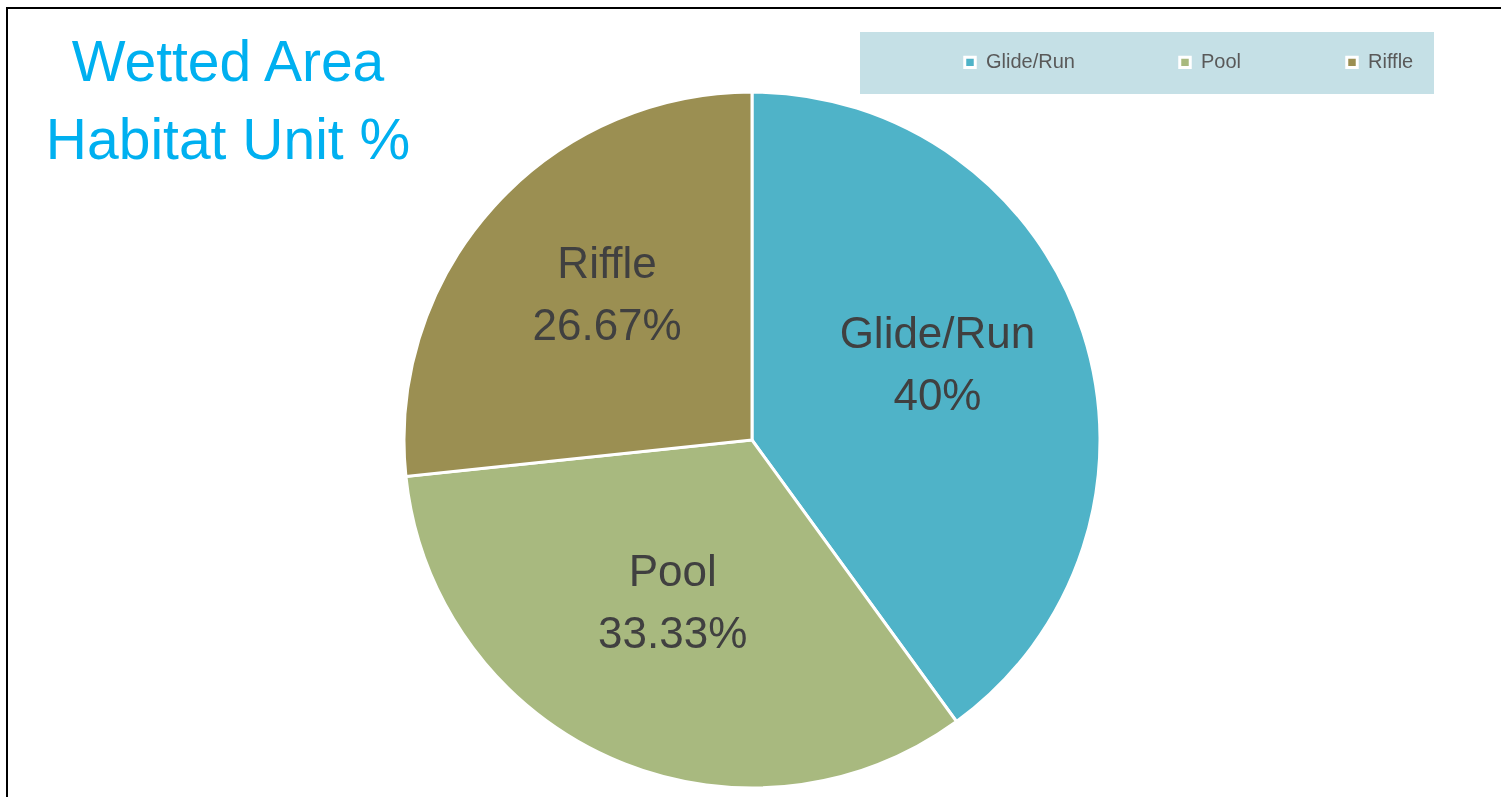 The image size is (1501, 797). What do you see at coordinates (937, 394) in the screenshot?
I see `data-label: 40%` at bounding box center [937, 394].